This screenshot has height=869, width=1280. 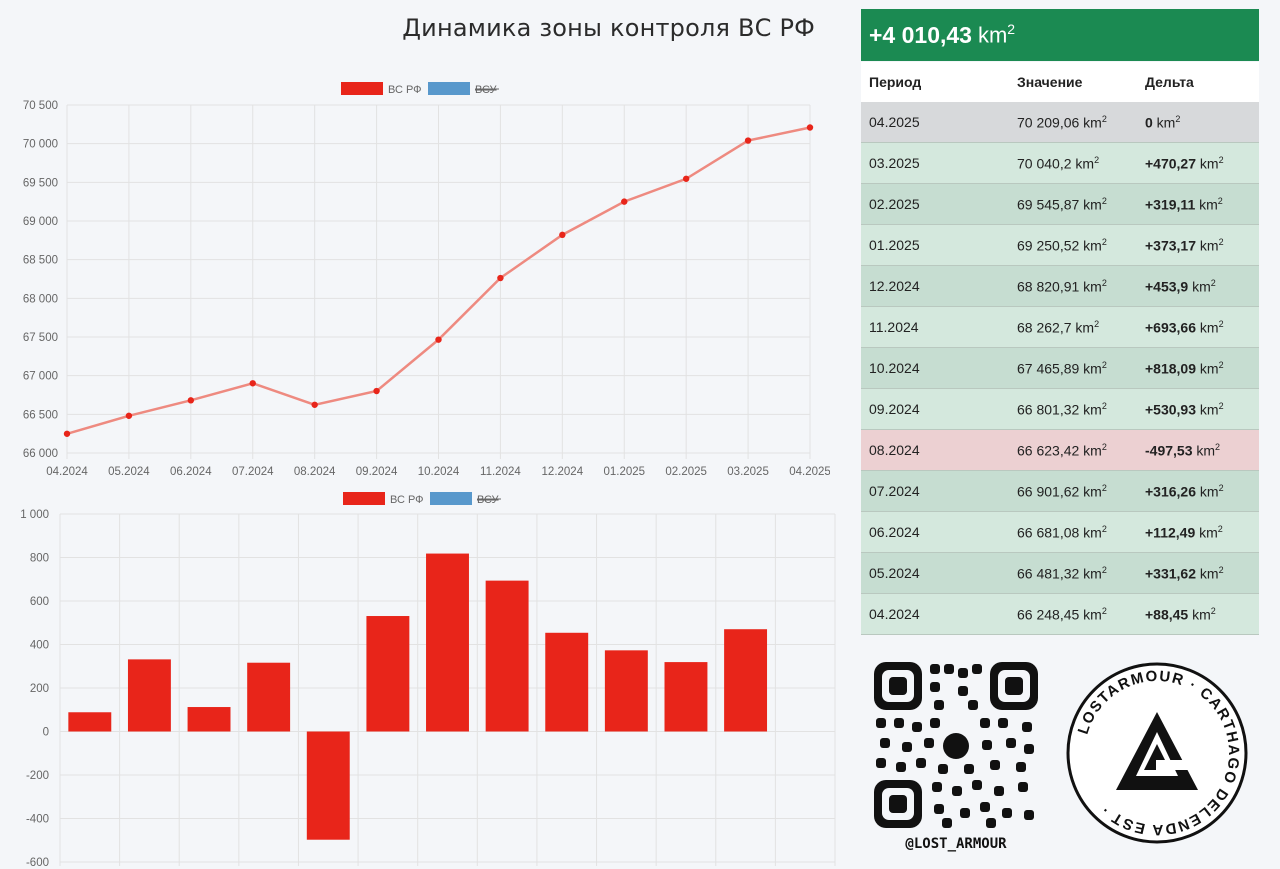 I want to click on cell-value: 66 901,62 km2, so click(x=1062, y=491).